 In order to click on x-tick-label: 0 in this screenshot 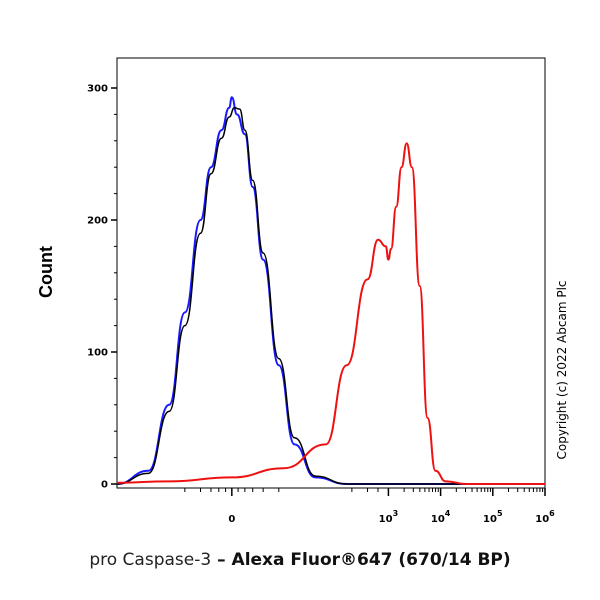, I will do `click(231, 519)`.